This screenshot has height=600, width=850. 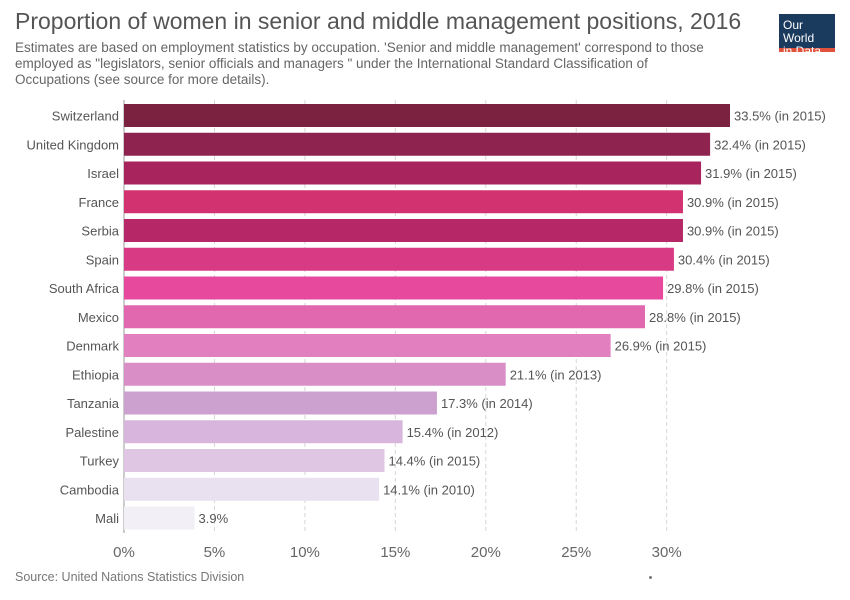 I want to click on bar-cambodia, so click(x=252, y=489).